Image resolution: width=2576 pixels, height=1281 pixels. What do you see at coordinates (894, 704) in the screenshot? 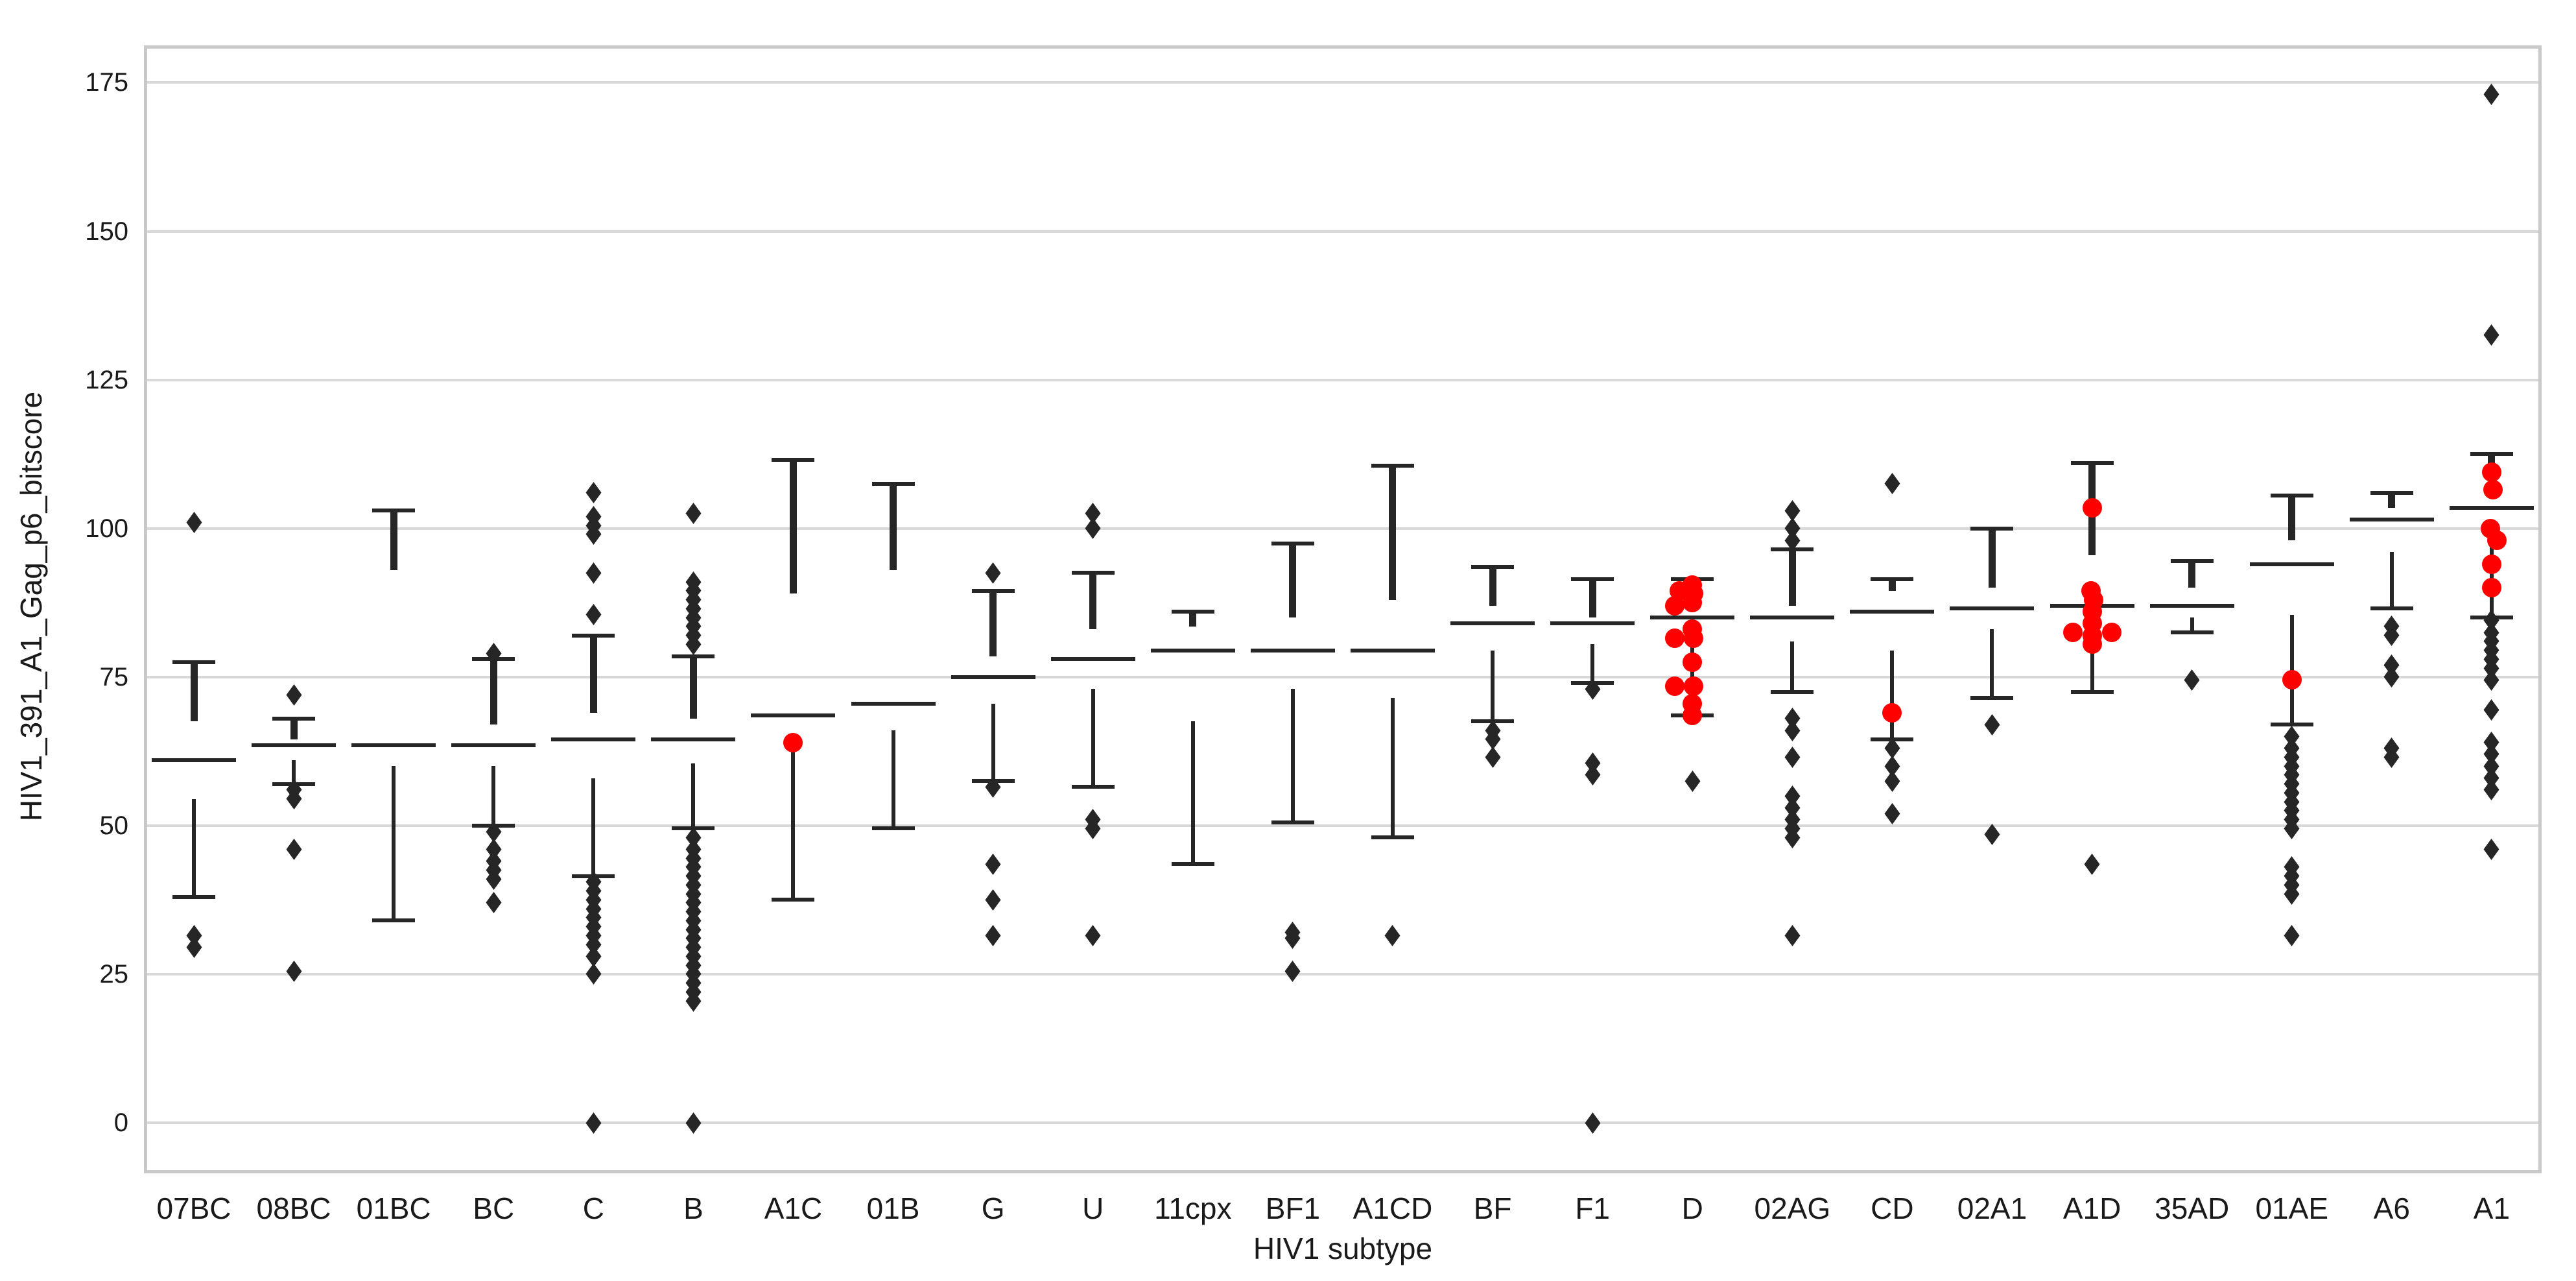
I see `median-01B` at bounding box center [894, 704].